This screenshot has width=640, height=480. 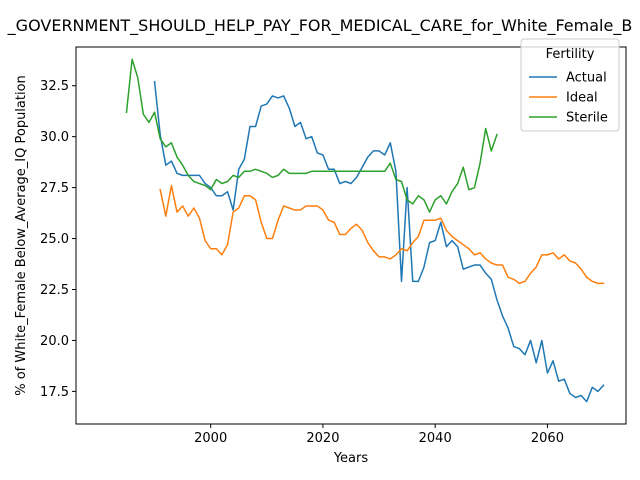 I want to click on legend-label-ideal: Ideal, so click(x=582, y=98).